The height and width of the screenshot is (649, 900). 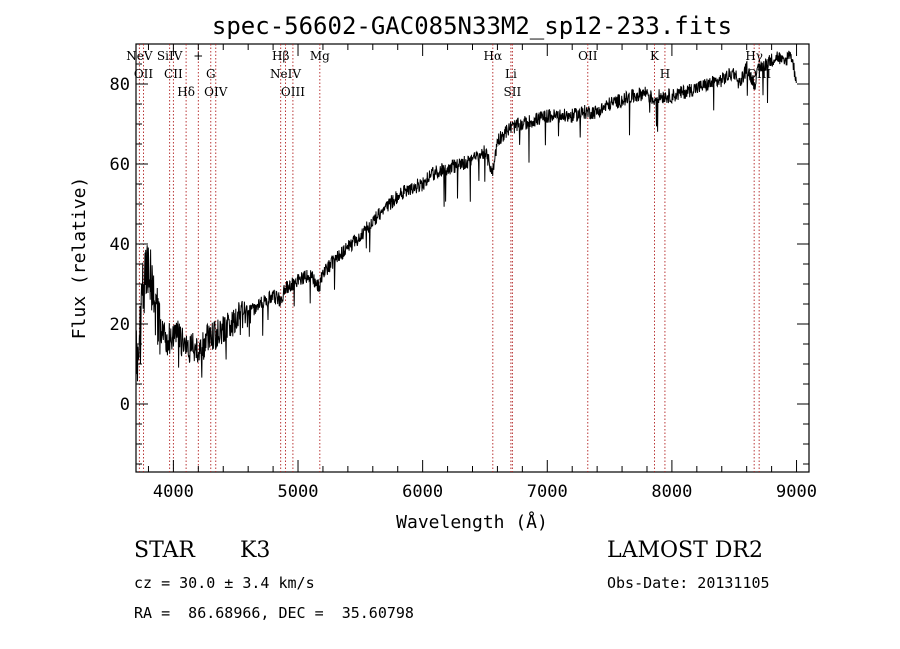 I want to click on line-marker-label: SiIV, so click(x=170, y=56).